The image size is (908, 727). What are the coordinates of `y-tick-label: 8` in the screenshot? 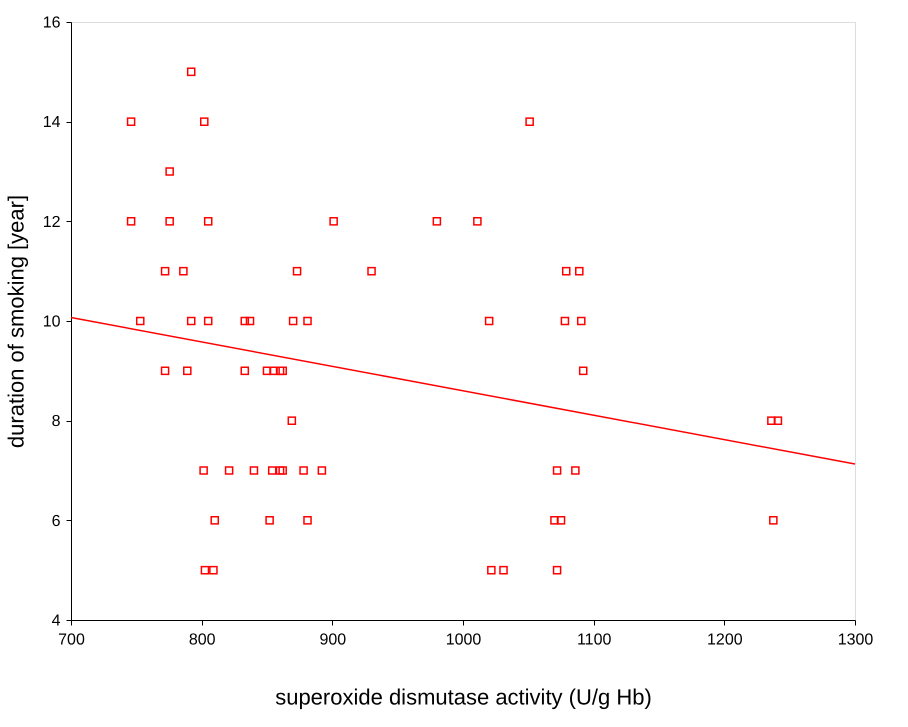 It's located at (56, 421).